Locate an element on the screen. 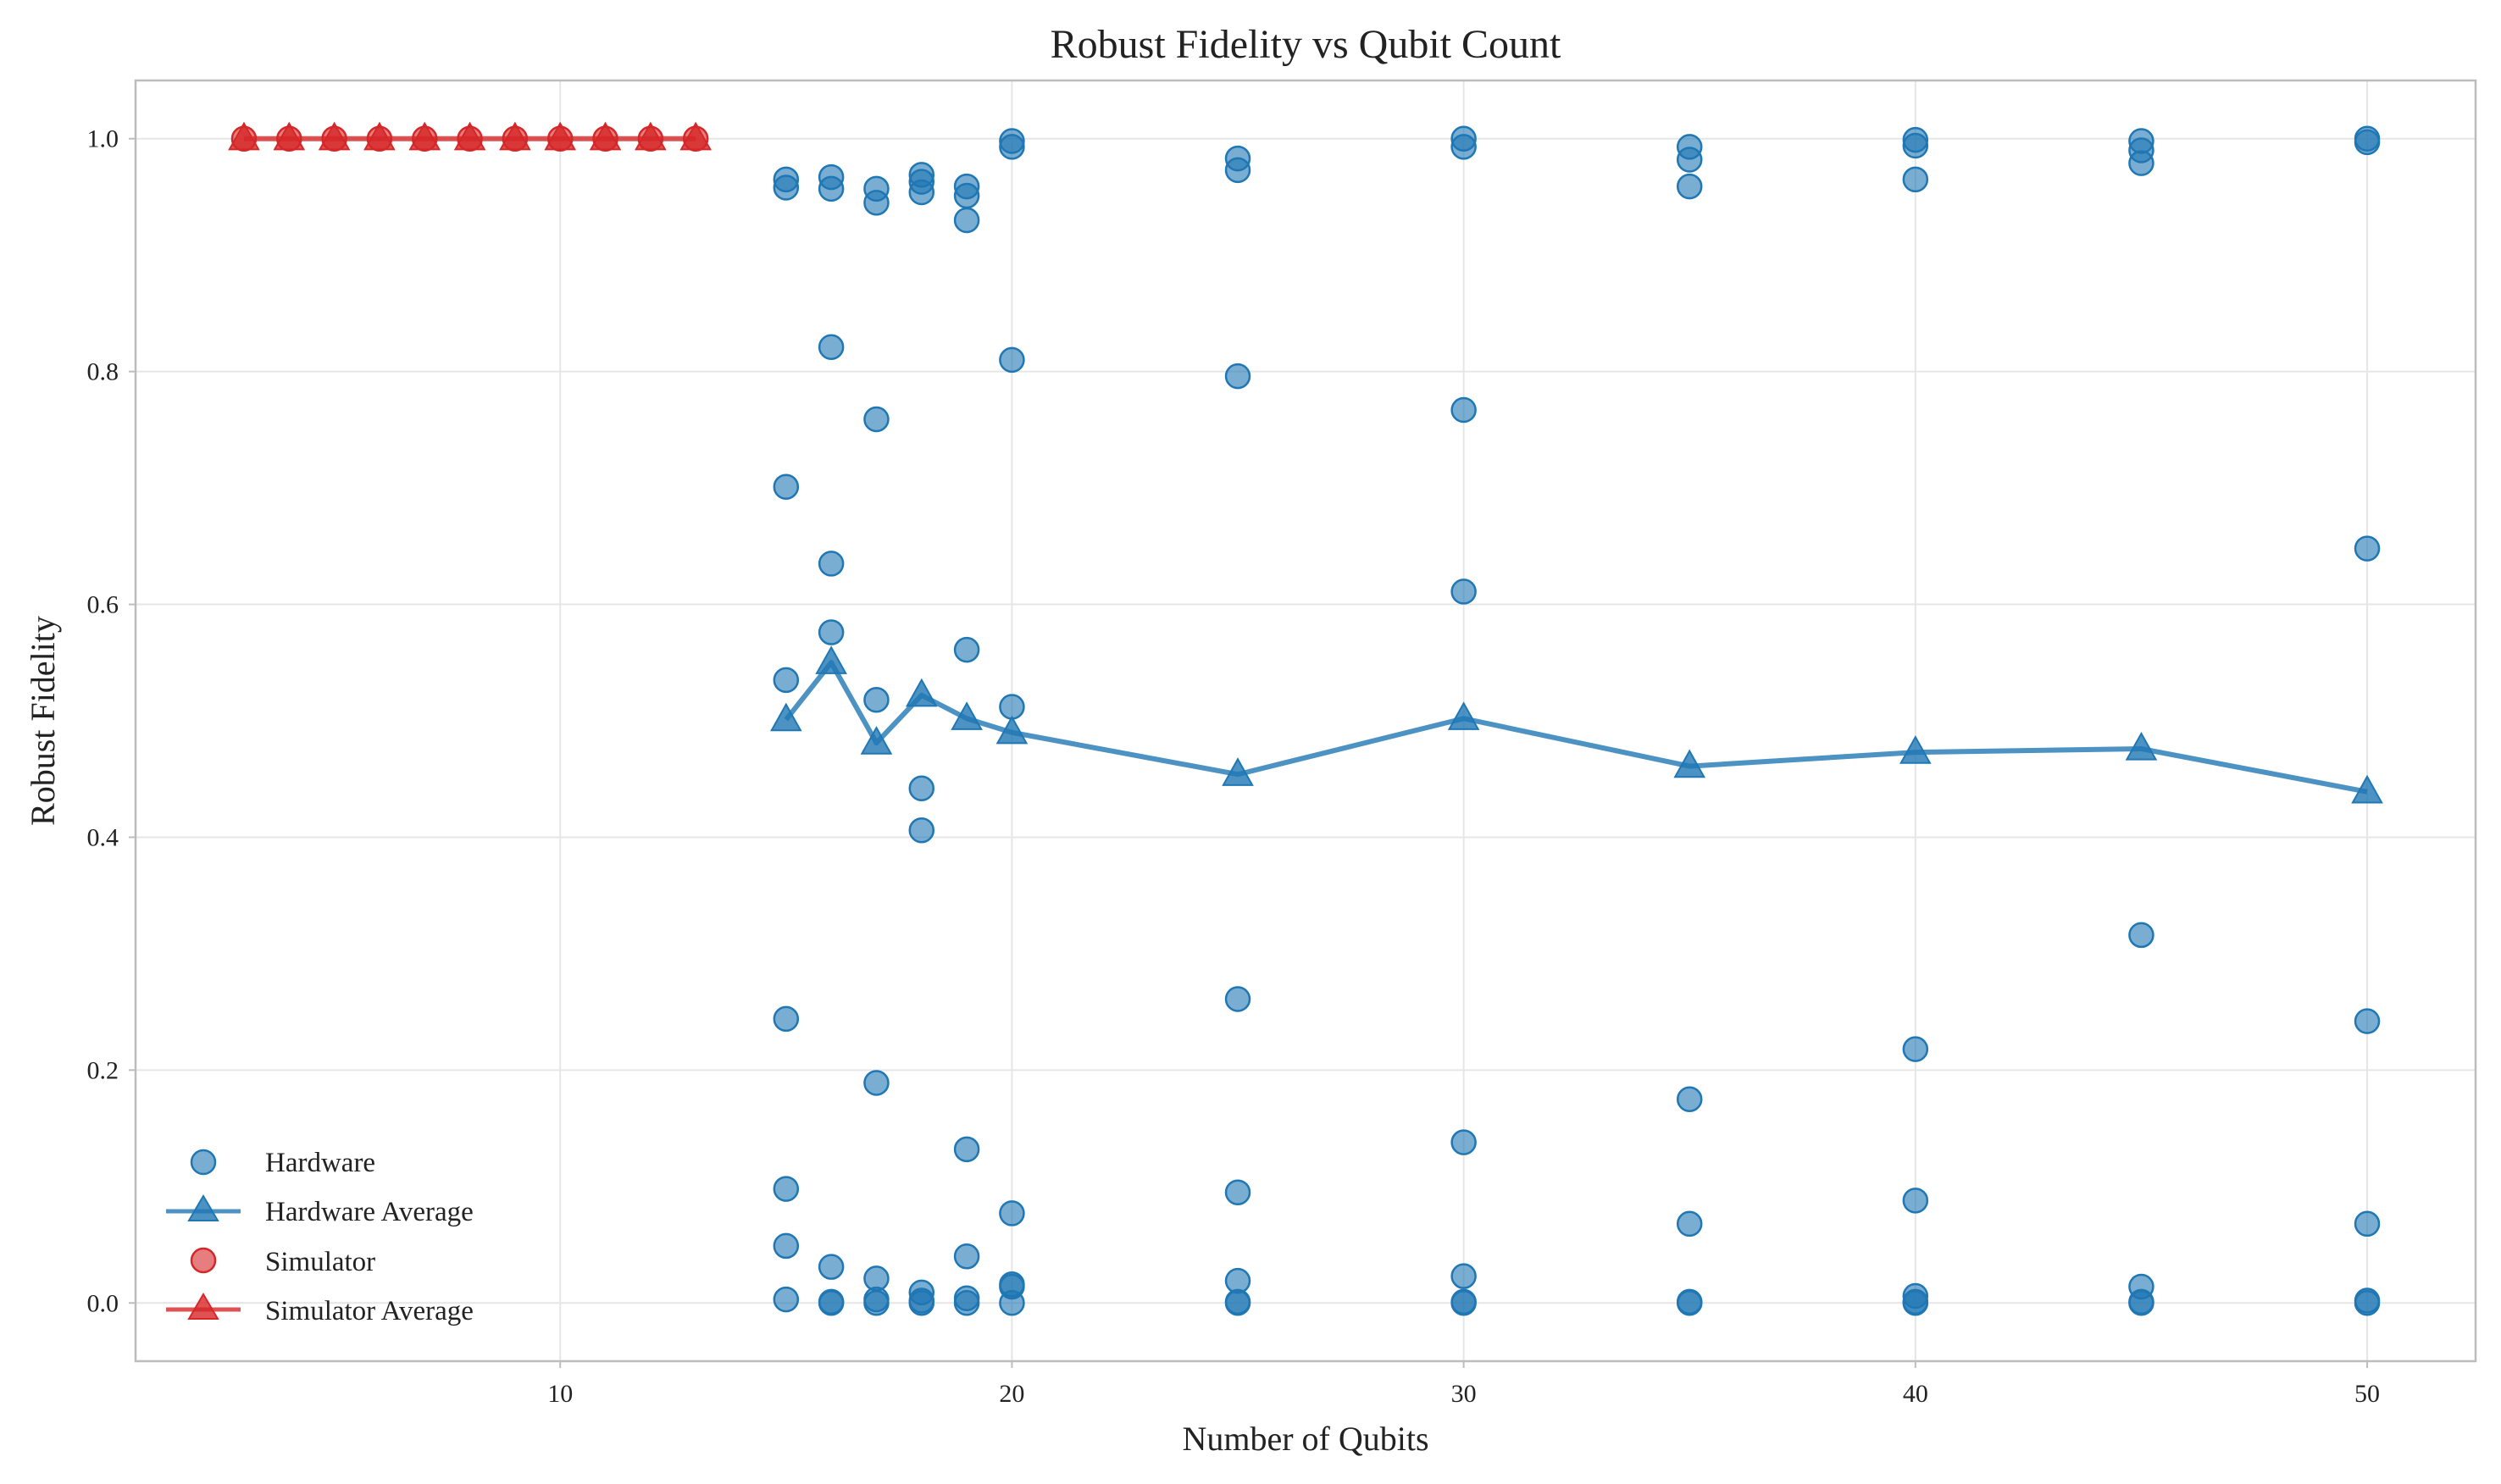 Image resolution: width=2501 pixels, height=1484 pixels. y-tick-label: 0.8 is located at coordinates (103, 372).